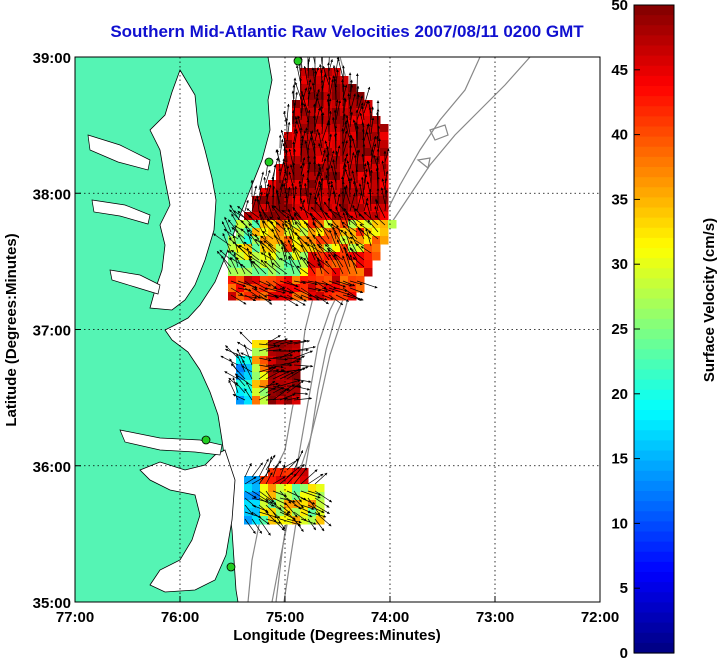 The height and width of the screenshot is (659, 724). I want to click on colorbar-tick-label: 20, so click(619, 394).